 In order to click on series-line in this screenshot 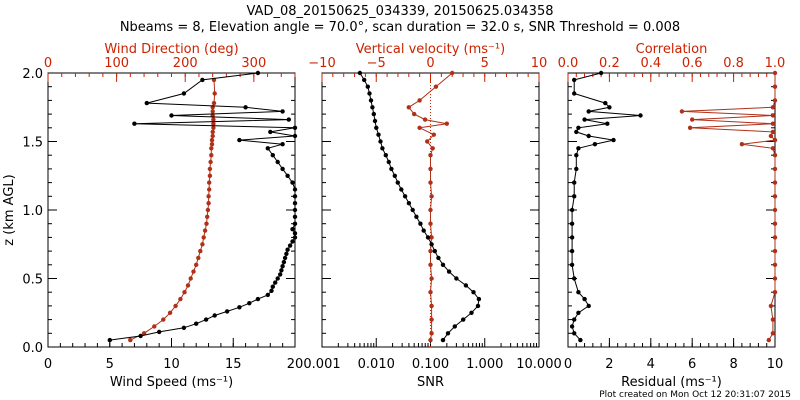, I will do `click(729, 207)`.